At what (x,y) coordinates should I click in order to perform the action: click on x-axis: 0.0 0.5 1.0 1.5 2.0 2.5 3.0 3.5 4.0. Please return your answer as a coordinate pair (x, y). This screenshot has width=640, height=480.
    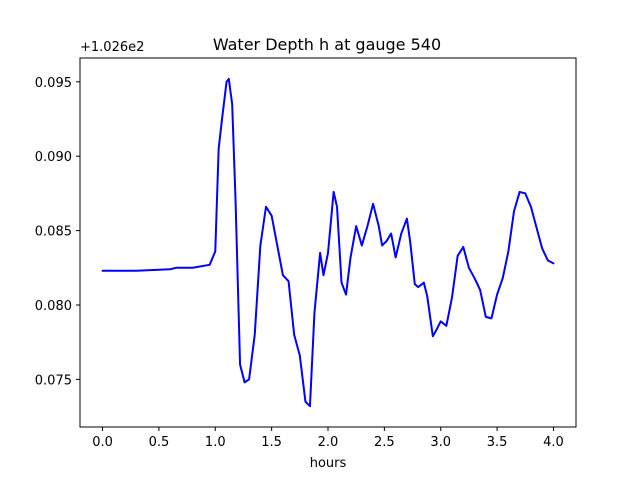
    Looking at the image, I should click on (328, 438).